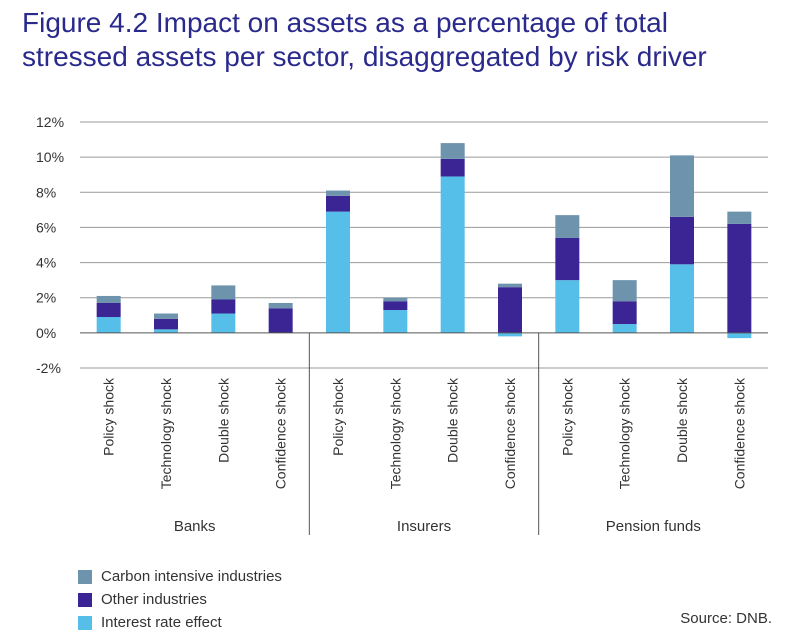 The width and height of the screenshot is (796, 642). What do you see at coordinates (46, 227) in the screenshot?
I see `y-tick-label: 6%` at bounding box center [46, 227].